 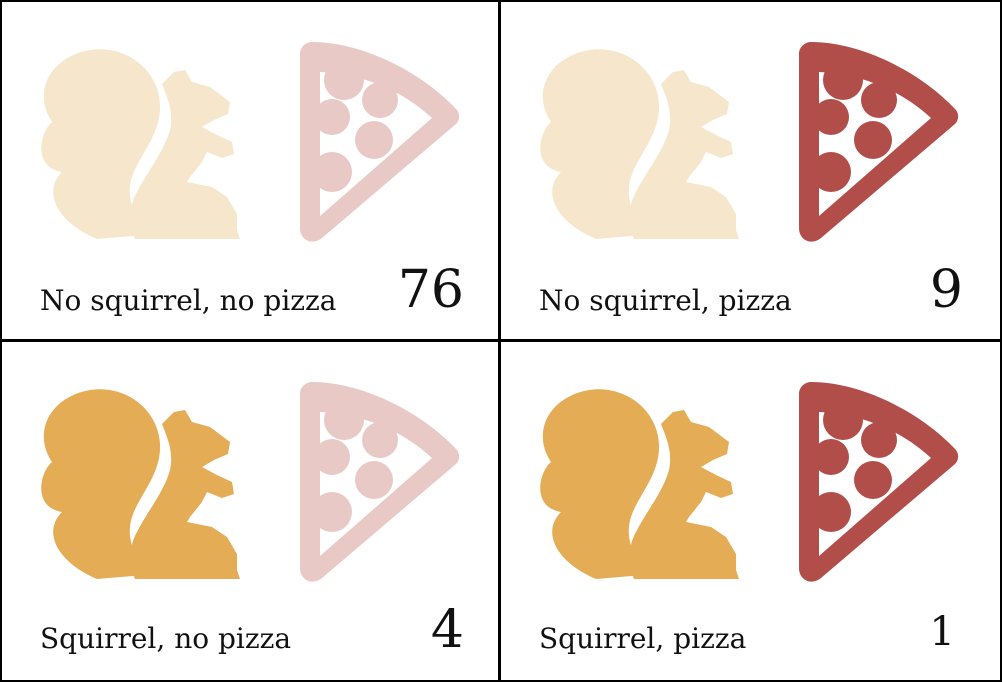 I want to click on cell-count: 9, so click(x=946, y=290).